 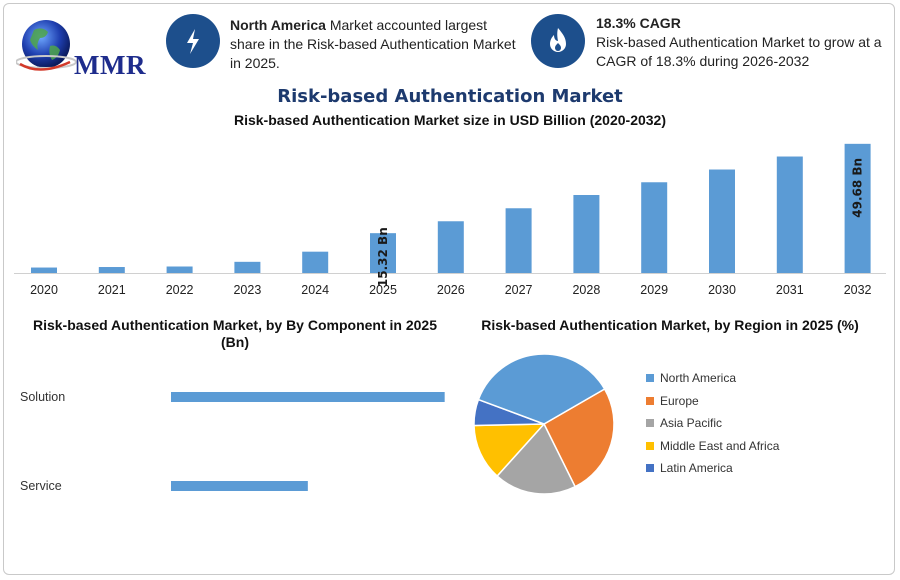 I want to click on x-tick-label: 2023, so click(x=247, y=290).